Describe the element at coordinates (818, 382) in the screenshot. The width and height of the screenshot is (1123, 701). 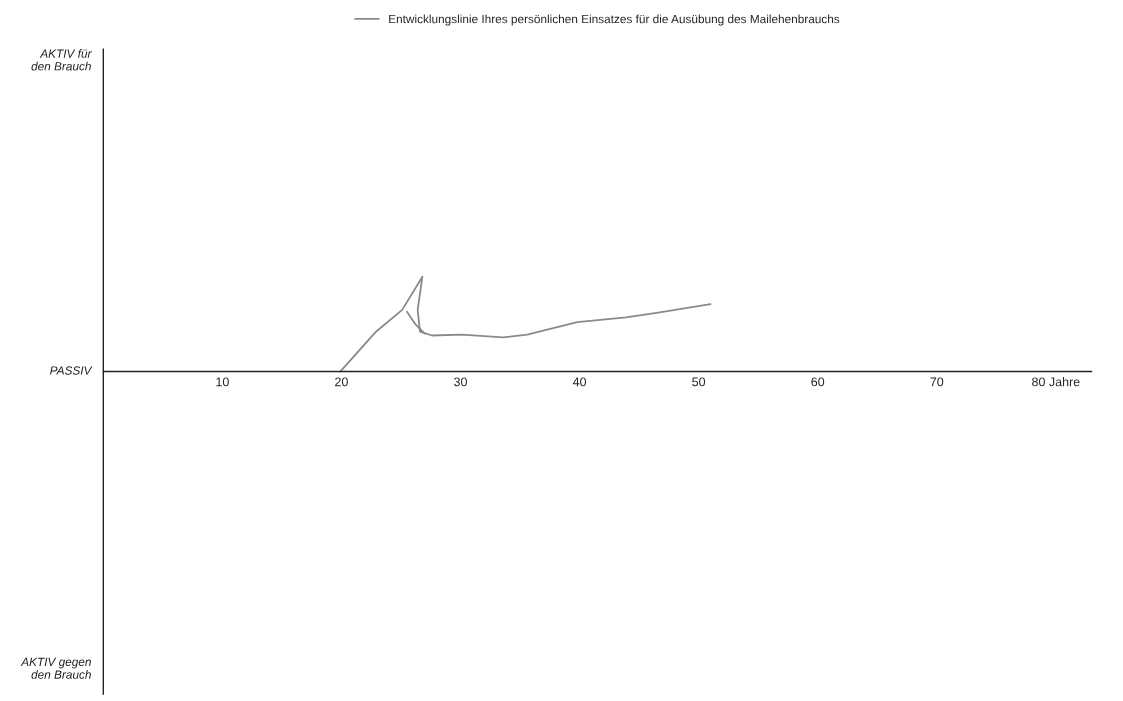
I see `x-tick-label: 60` at that location.